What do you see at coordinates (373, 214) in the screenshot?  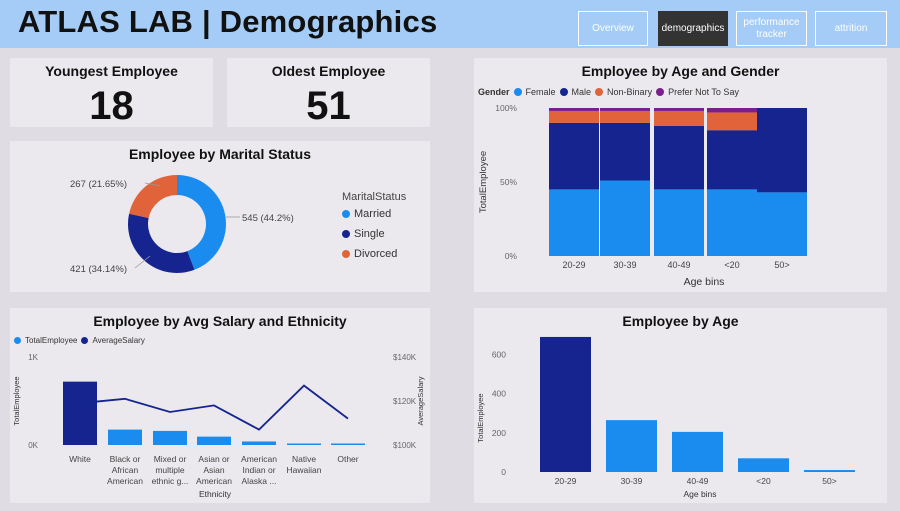 I see `legend-married-label: Married` at bounding box center [373, 214].